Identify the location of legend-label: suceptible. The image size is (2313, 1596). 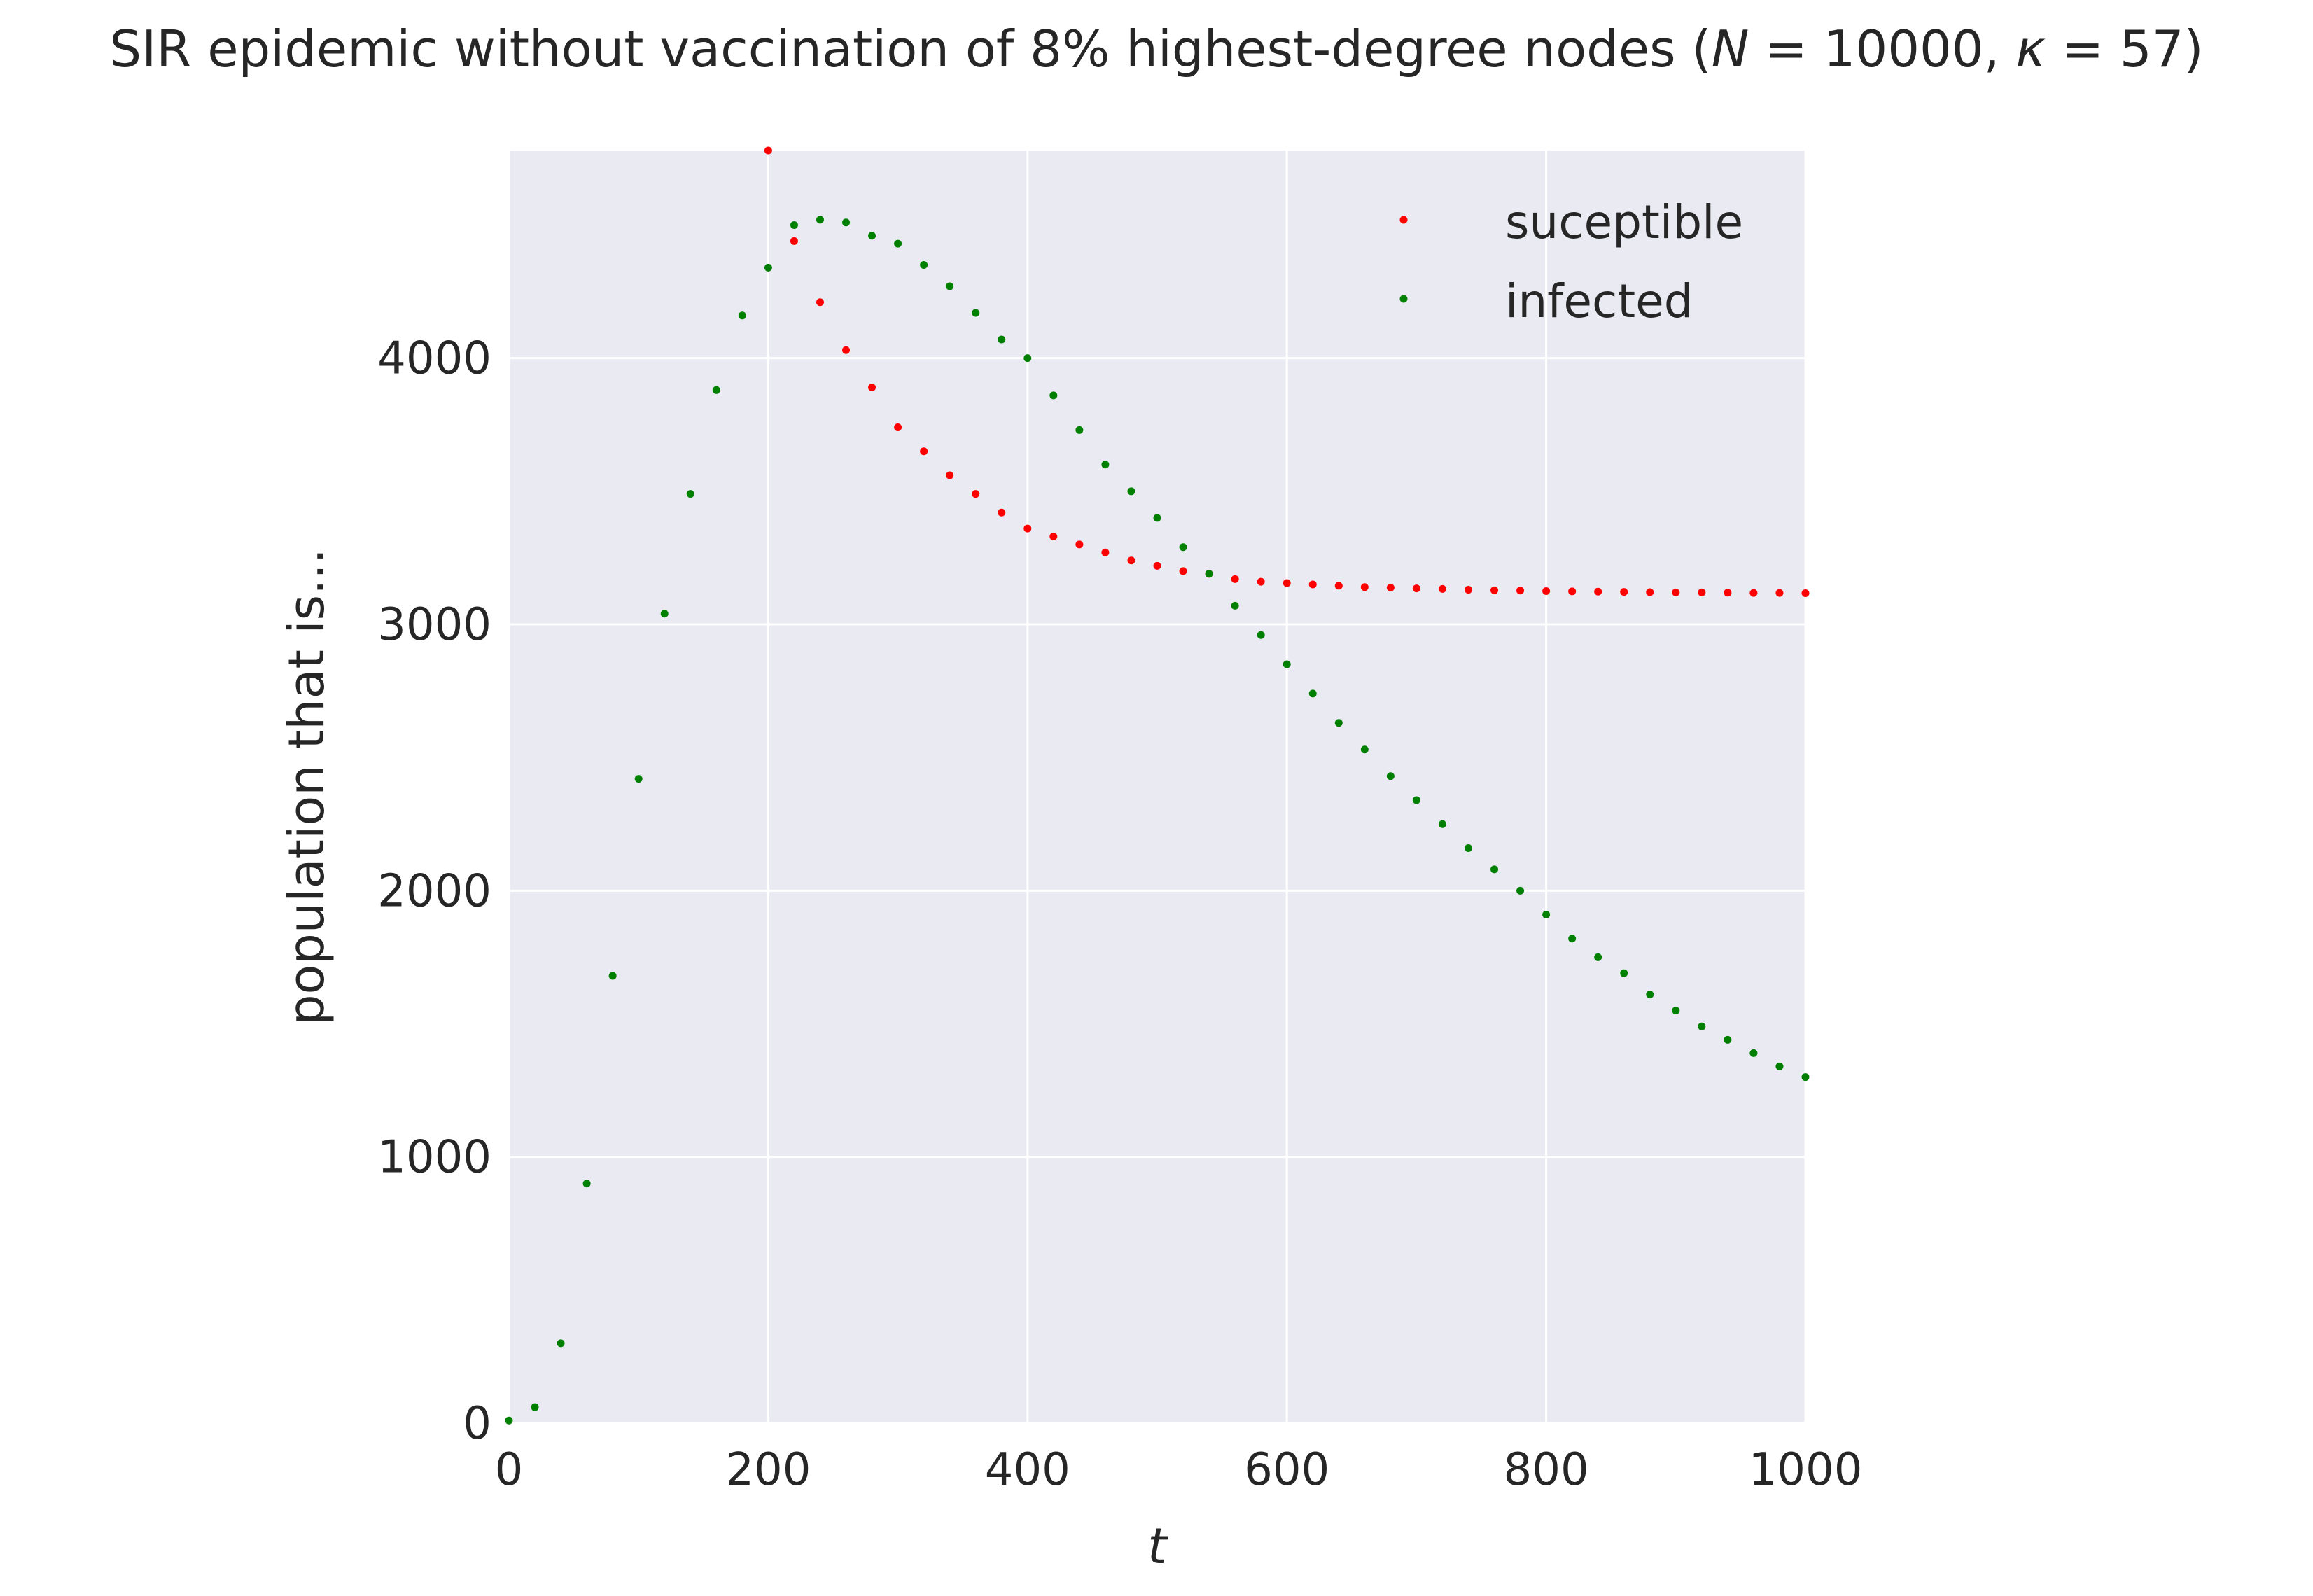
(1624, 222).